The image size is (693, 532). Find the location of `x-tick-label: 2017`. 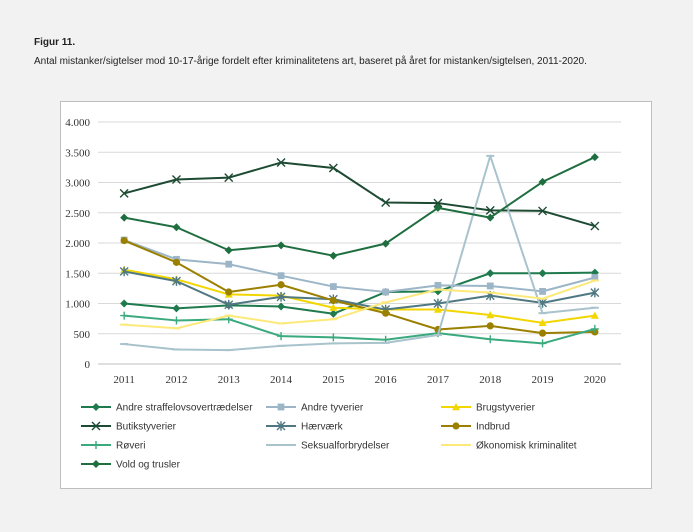

x-tick-label: 2017 is located at coordinates (438, 380).